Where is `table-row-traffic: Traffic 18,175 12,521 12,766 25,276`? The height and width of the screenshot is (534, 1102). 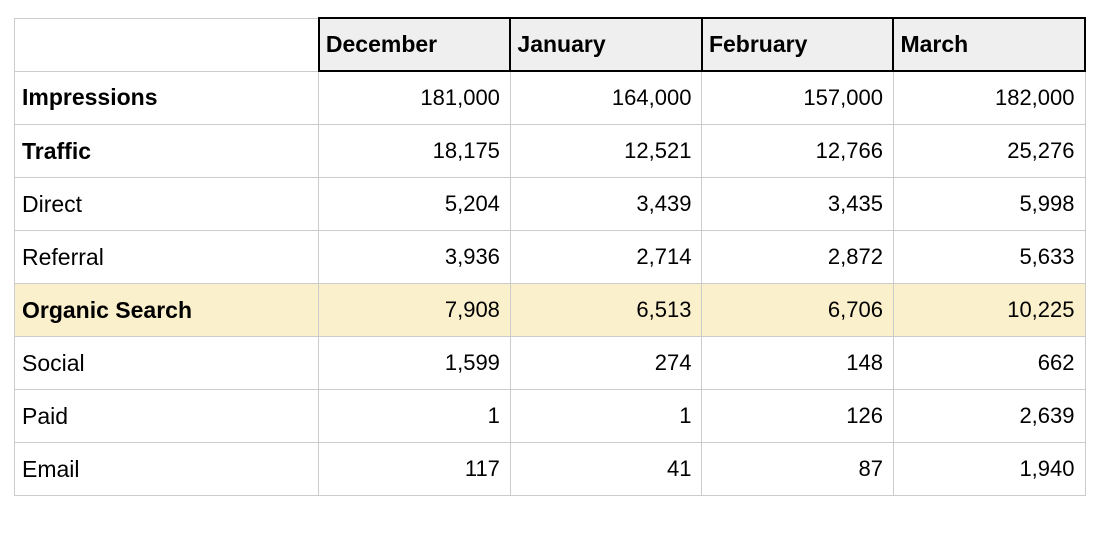
table-row-traffic: Traffic 18,175 12,521 12,766 25,276 is located at coordinates (549, 151).